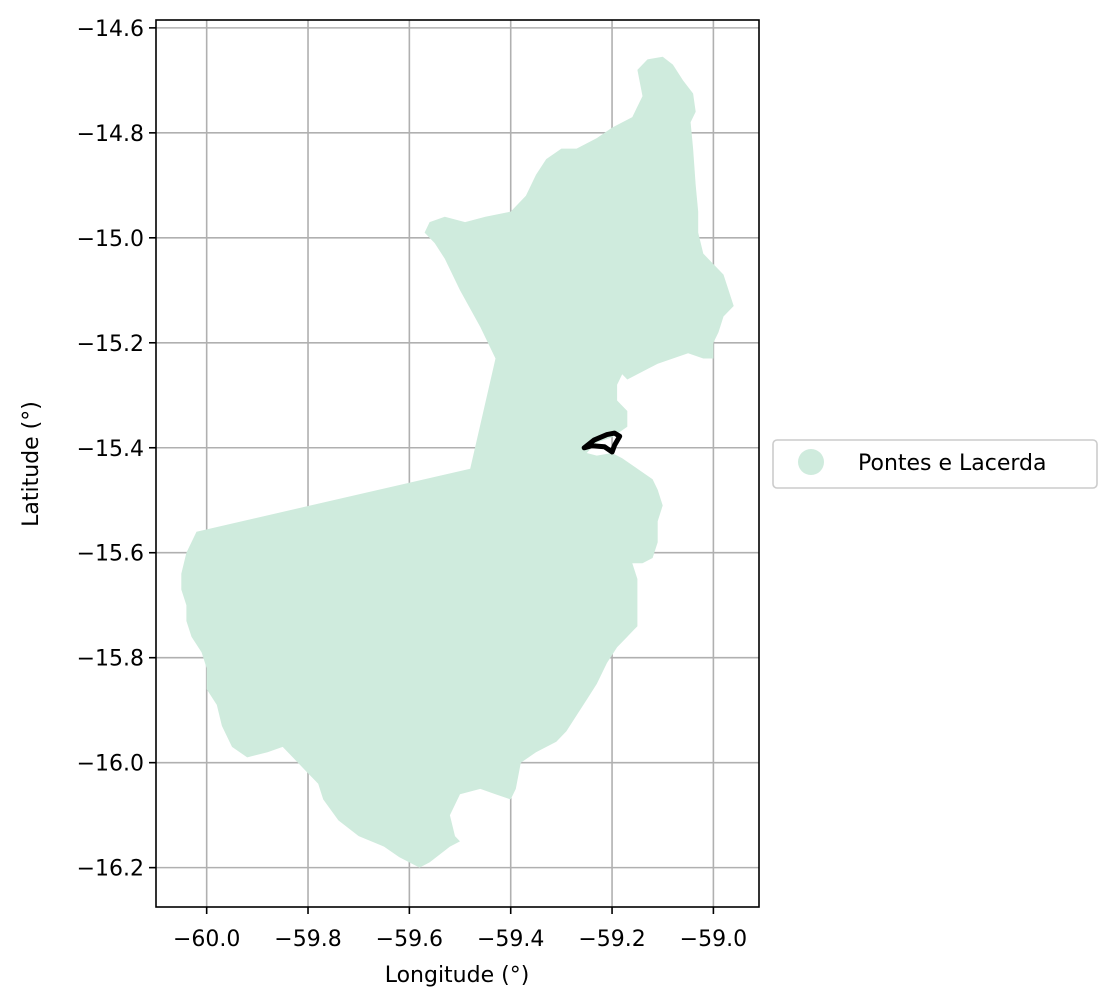 The width and height of the screenshot is (1116, 1008). I want to click on y-tick-label: −15.0, so click(110, 239).